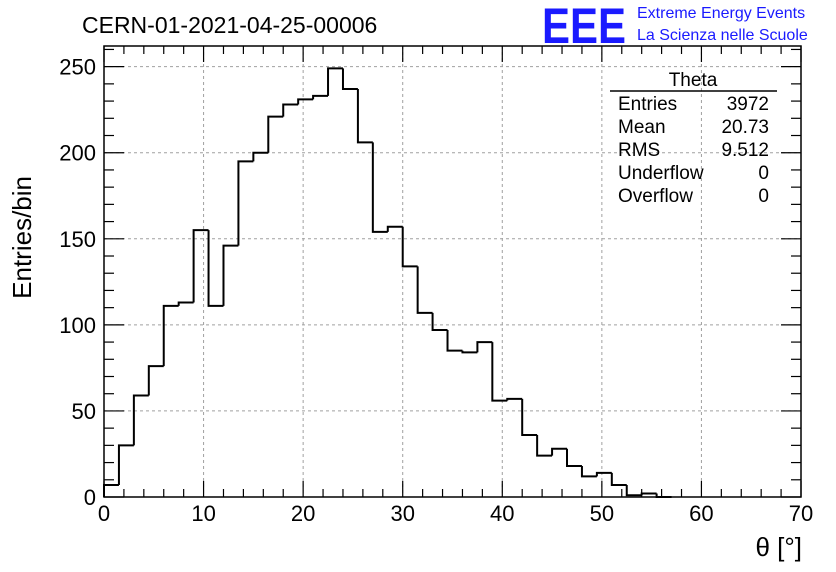 The image size is (836, 572). Describe the element at coordinates (455, 513) in the screenshot. I see `x-tick-labels: 0 10 20 30 40 50 60 70` at that location.